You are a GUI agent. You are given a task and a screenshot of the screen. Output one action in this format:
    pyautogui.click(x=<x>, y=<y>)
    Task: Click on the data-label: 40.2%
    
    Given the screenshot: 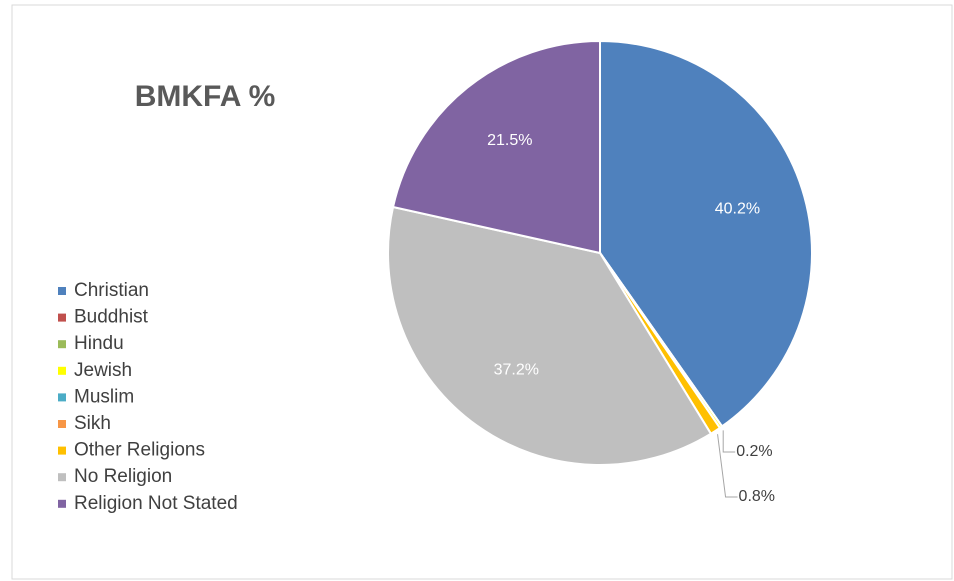 What is the action you would take?
    pyautogui.click(x=737, y=209)
    